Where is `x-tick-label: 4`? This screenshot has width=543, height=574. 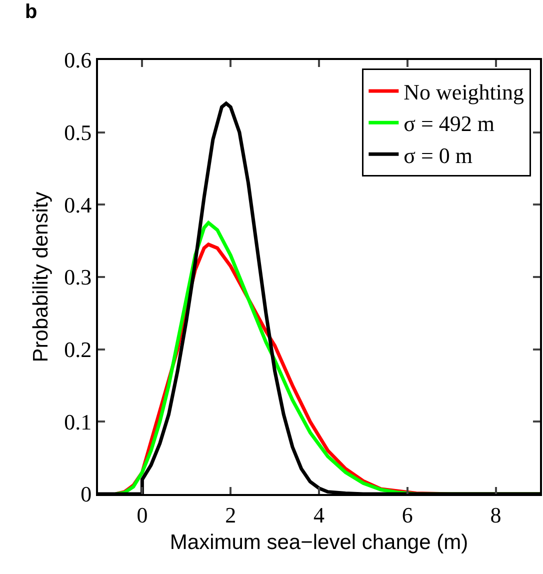 x-tick-label: 4 is located at coordinates (319, 515).